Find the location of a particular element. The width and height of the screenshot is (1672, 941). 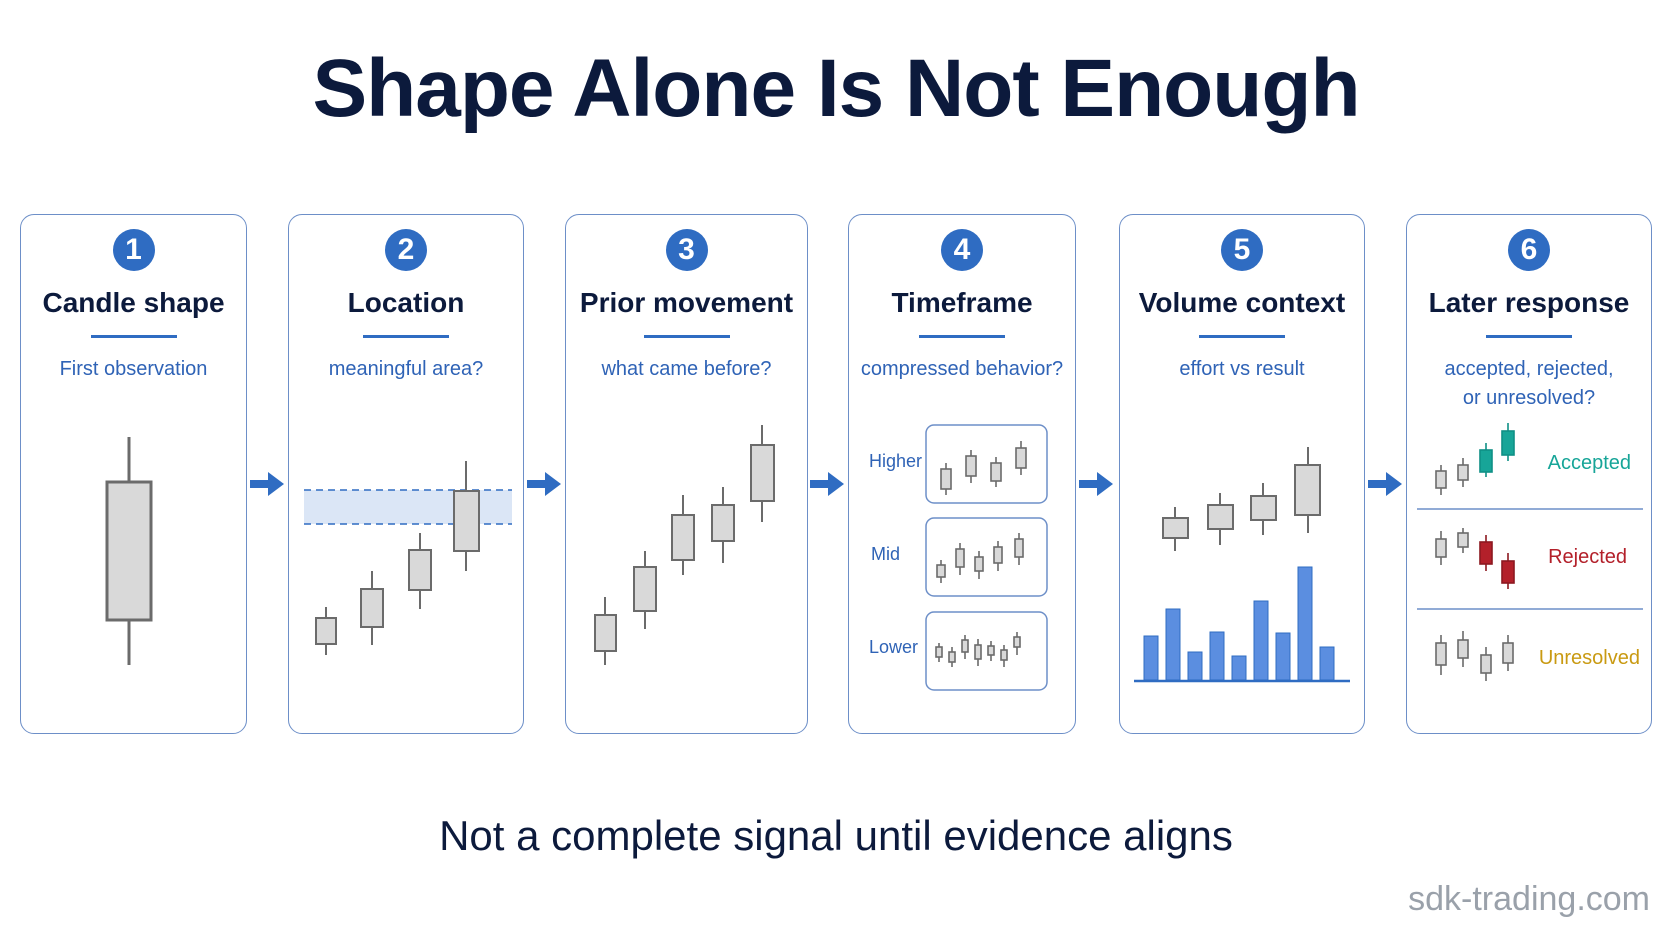

prior-movement-illustration is located at coordinates (684, 545).